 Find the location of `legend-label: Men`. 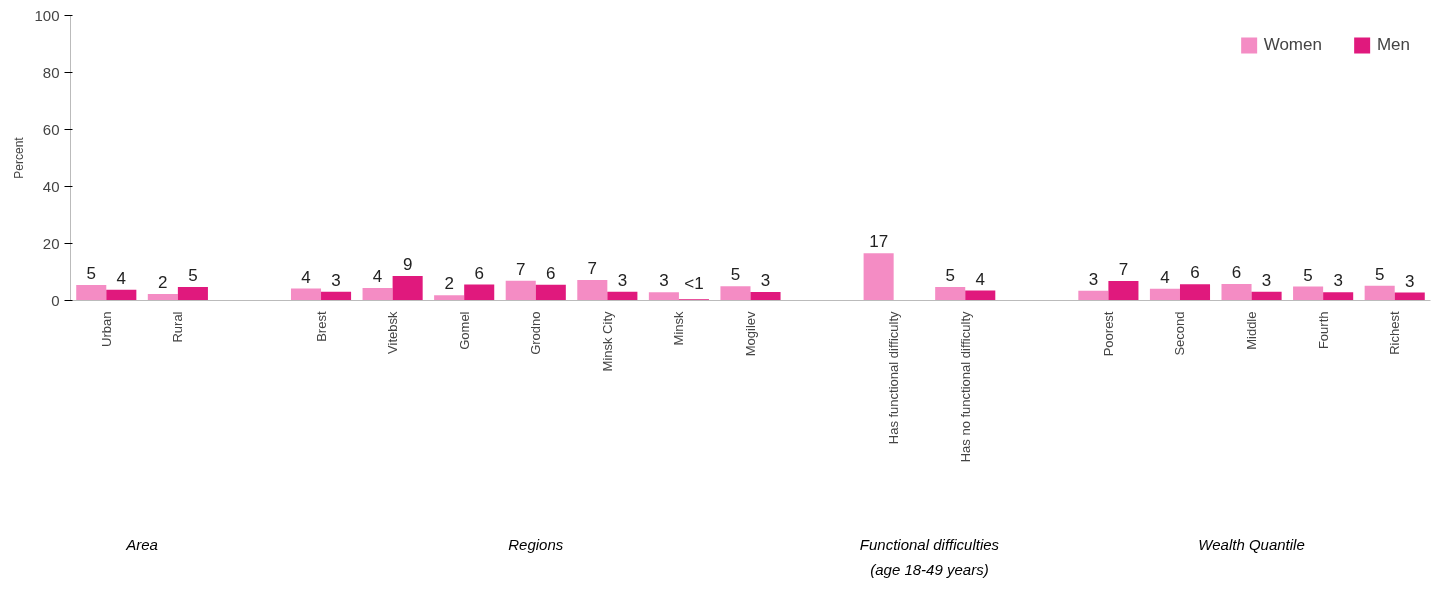

legend-label: Men is located at coordinates (1393, 45).